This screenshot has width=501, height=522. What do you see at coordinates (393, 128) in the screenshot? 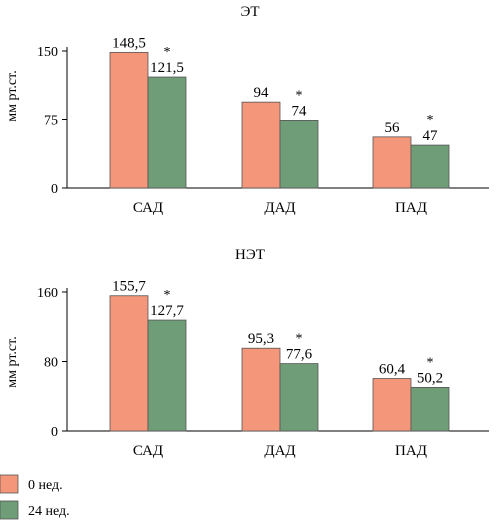
I see `value-label-0-2-0: 56` at bounding box center [393, 128].